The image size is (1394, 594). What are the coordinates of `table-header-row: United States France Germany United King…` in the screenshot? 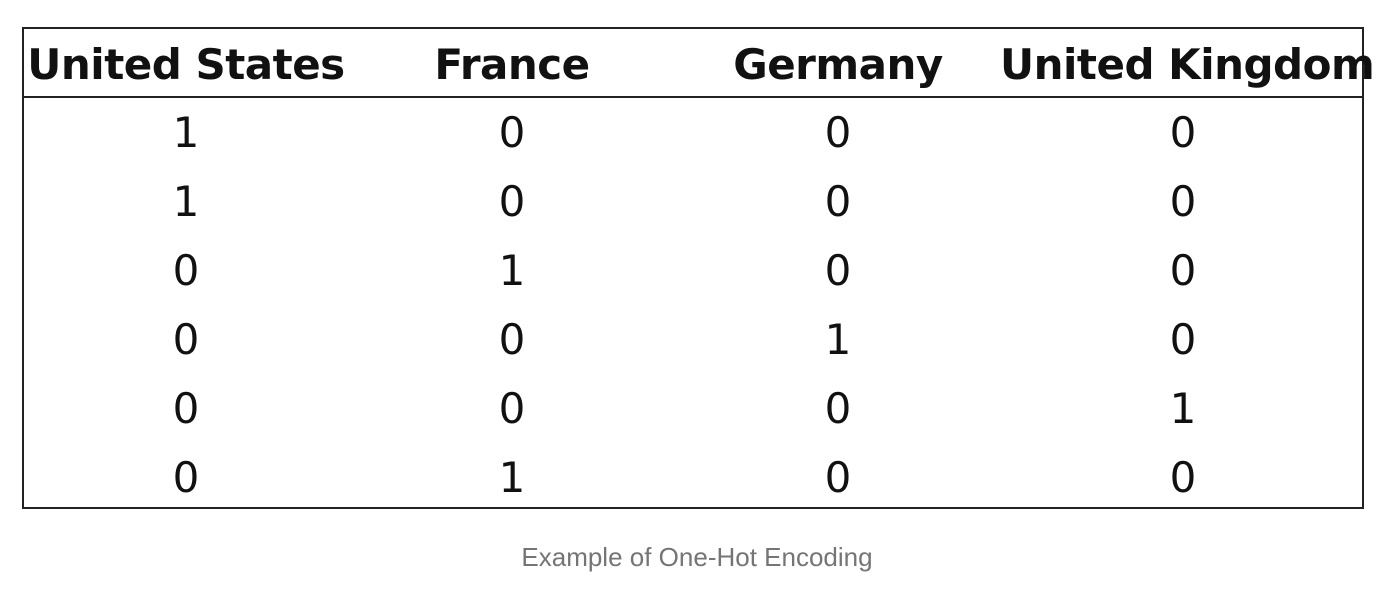 It's located at (699, 63).